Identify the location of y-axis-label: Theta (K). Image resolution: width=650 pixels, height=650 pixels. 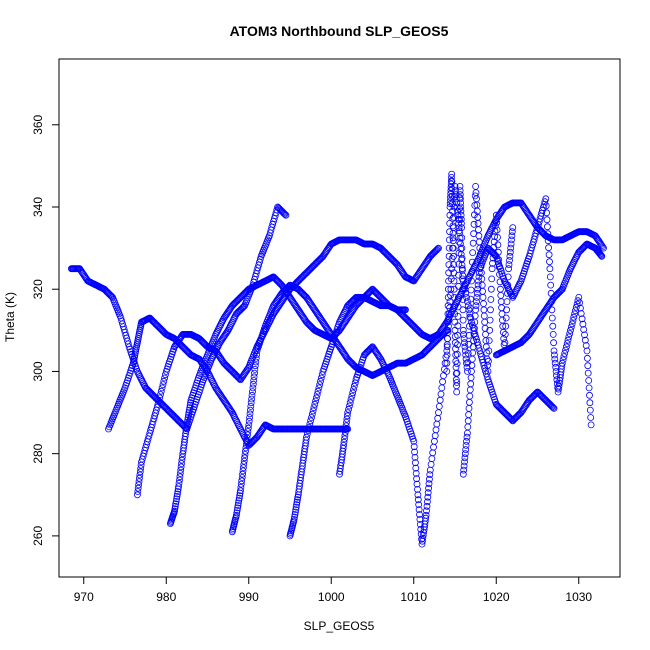
(10, 317).